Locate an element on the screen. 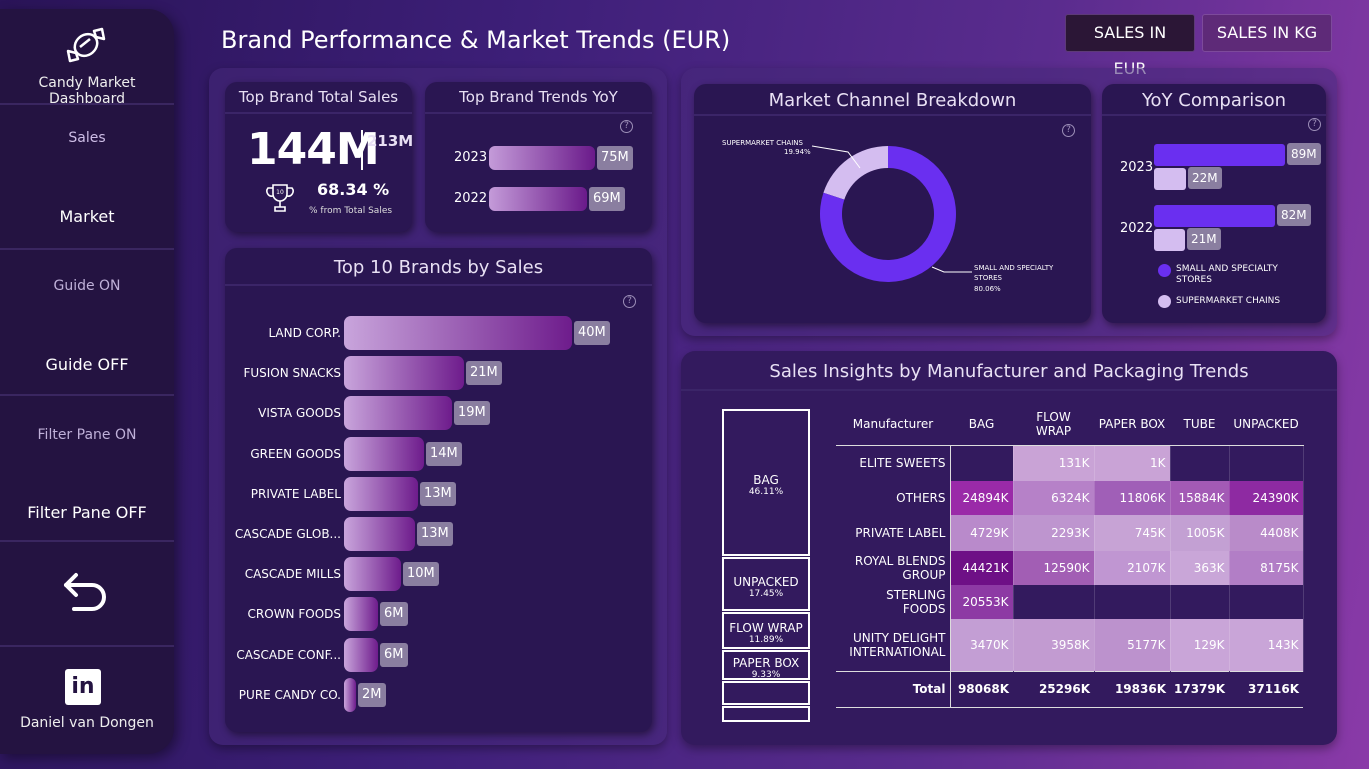 The height and width of the screenshot is (769, 1369). matrix-cell: 4729K is located at coordinates (982, 533).